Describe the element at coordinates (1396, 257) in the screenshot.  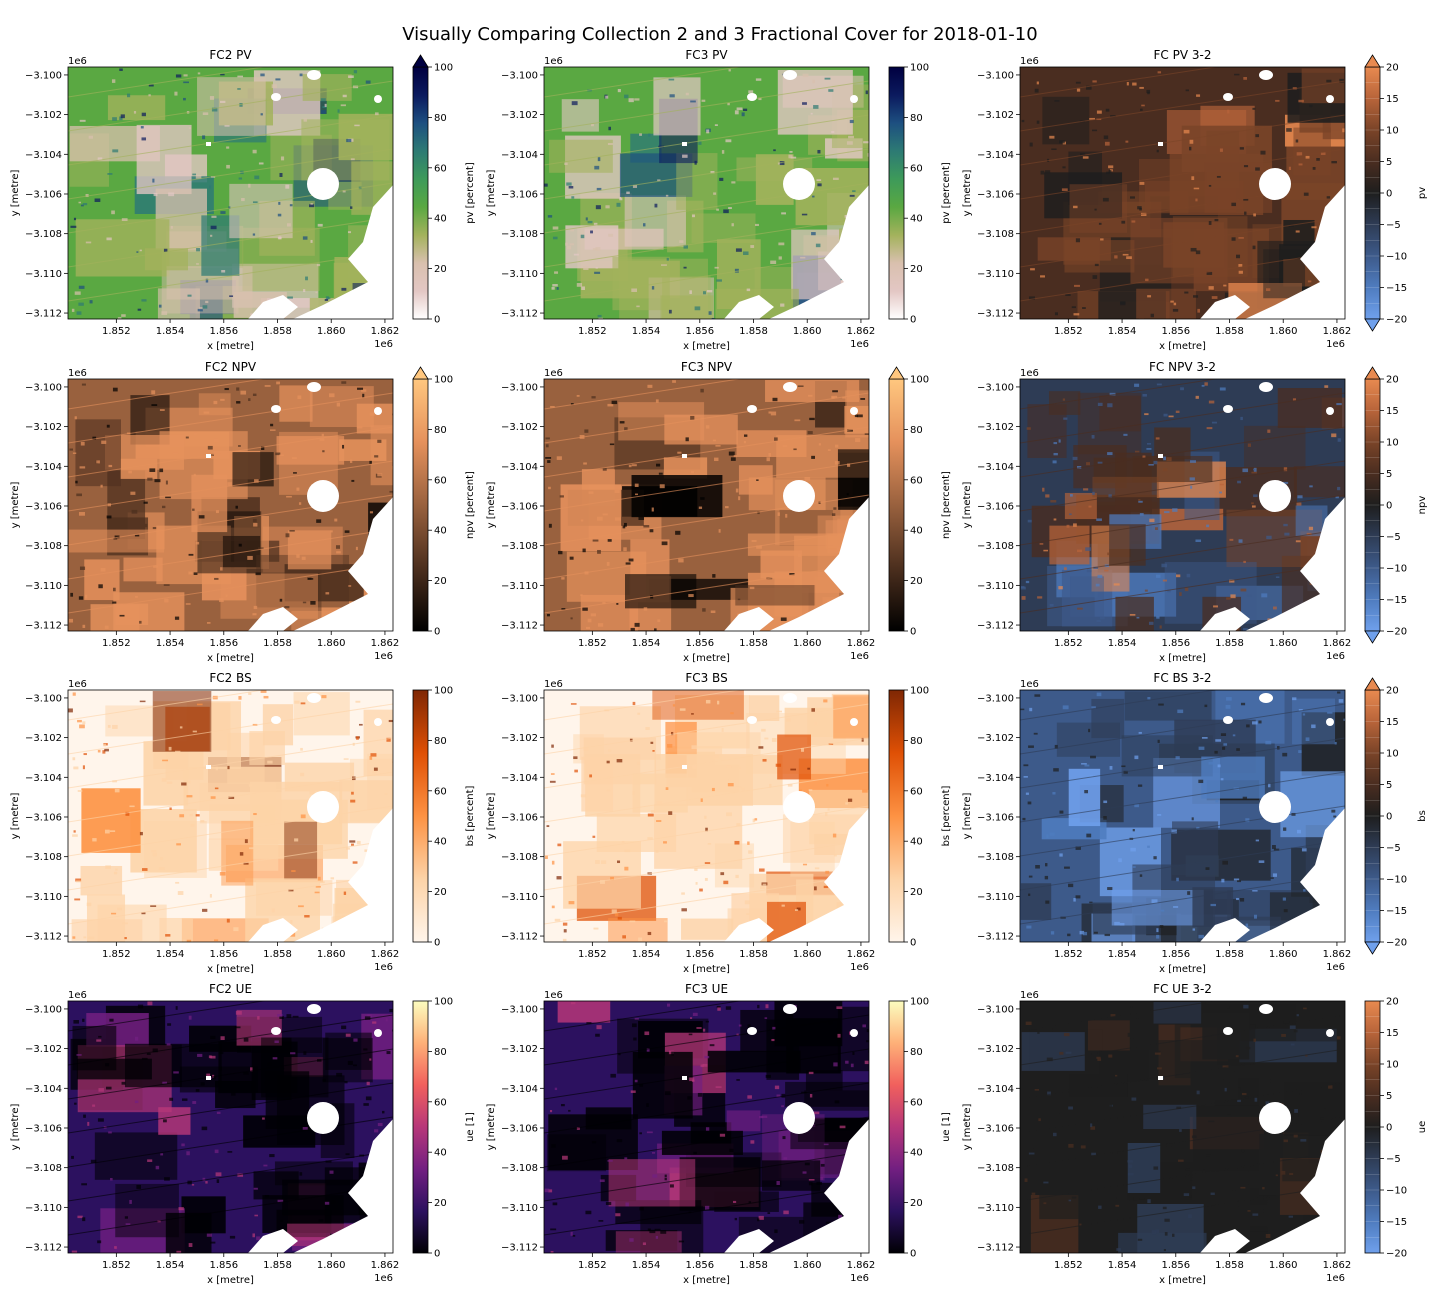
I see `colorbar-tick-label: −10` at that location.